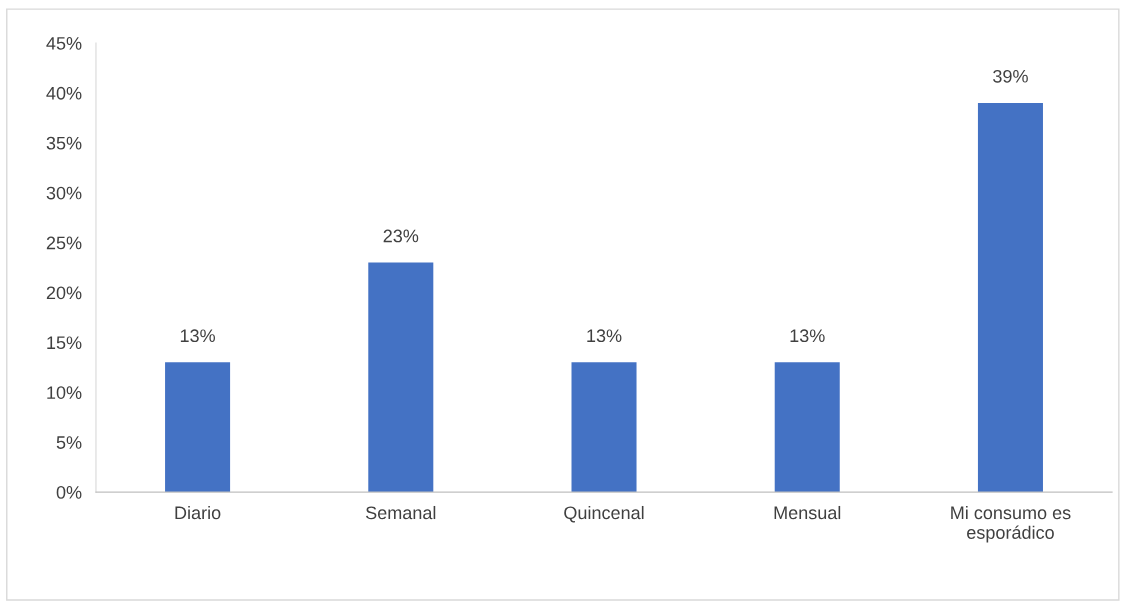 The width and height of the screenshot is (1129, 606). Describe the element at coordinates (401, 236) in the screenshot. I see `data-label: 23%` at that location.